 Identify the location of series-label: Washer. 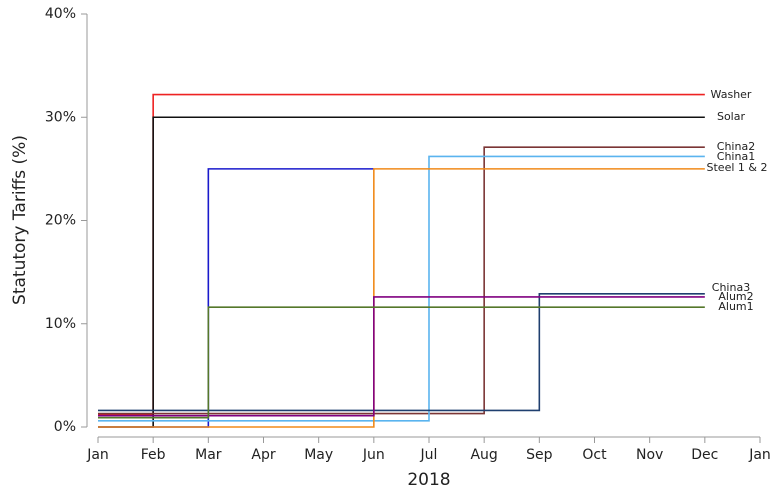
(731, 94).